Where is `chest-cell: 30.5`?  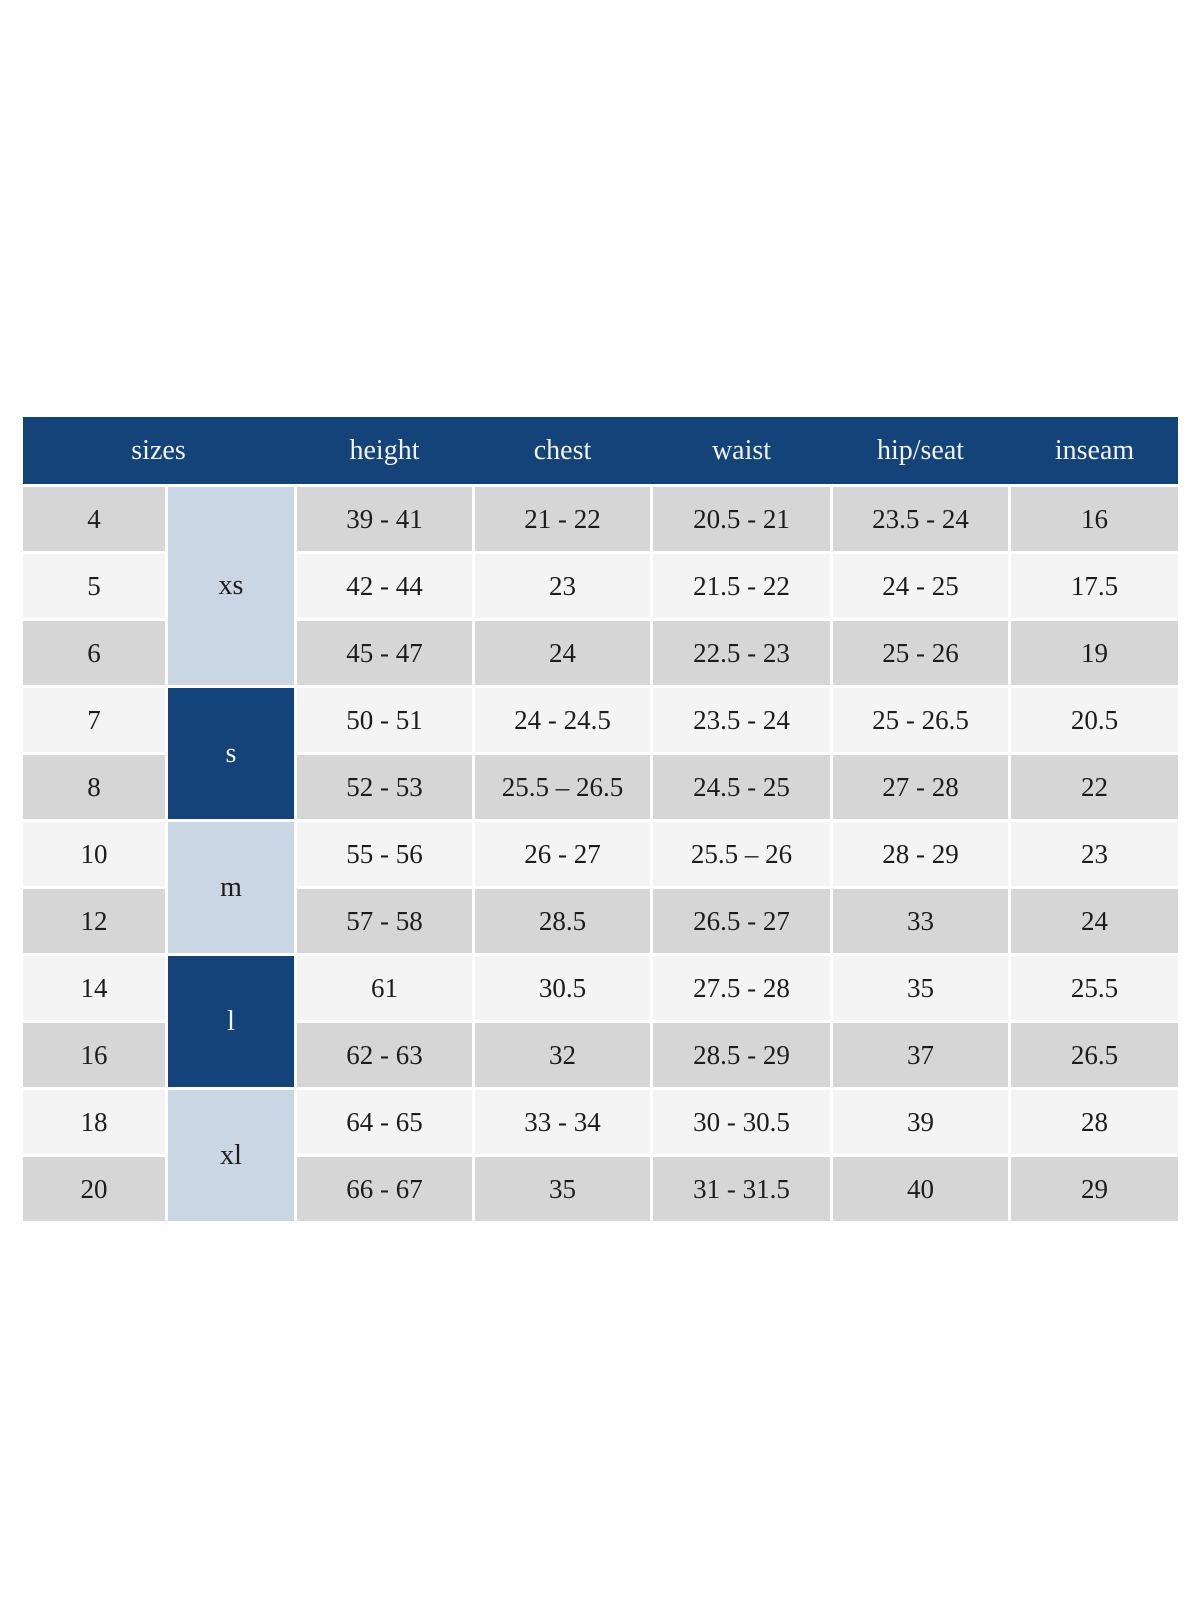 chest-cell: 30.5 is located at coordinates (562, 988).